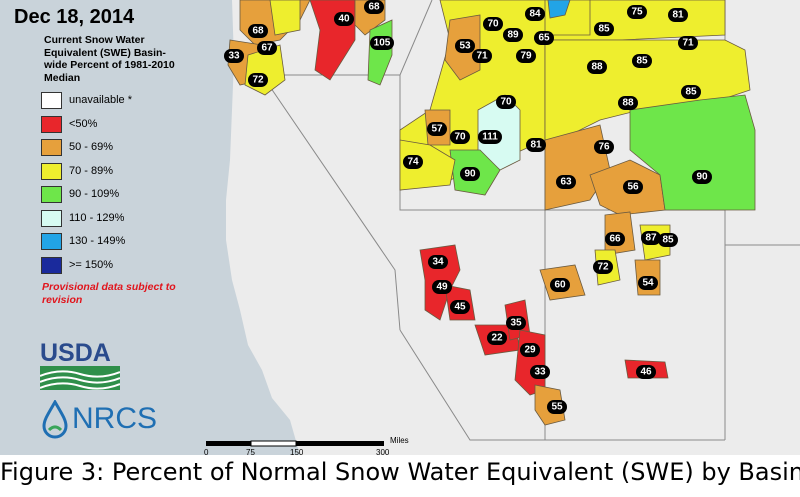  Describe the element at coordinates (566, 182) in the screenshot. I see `basin-label: 63` at that location.